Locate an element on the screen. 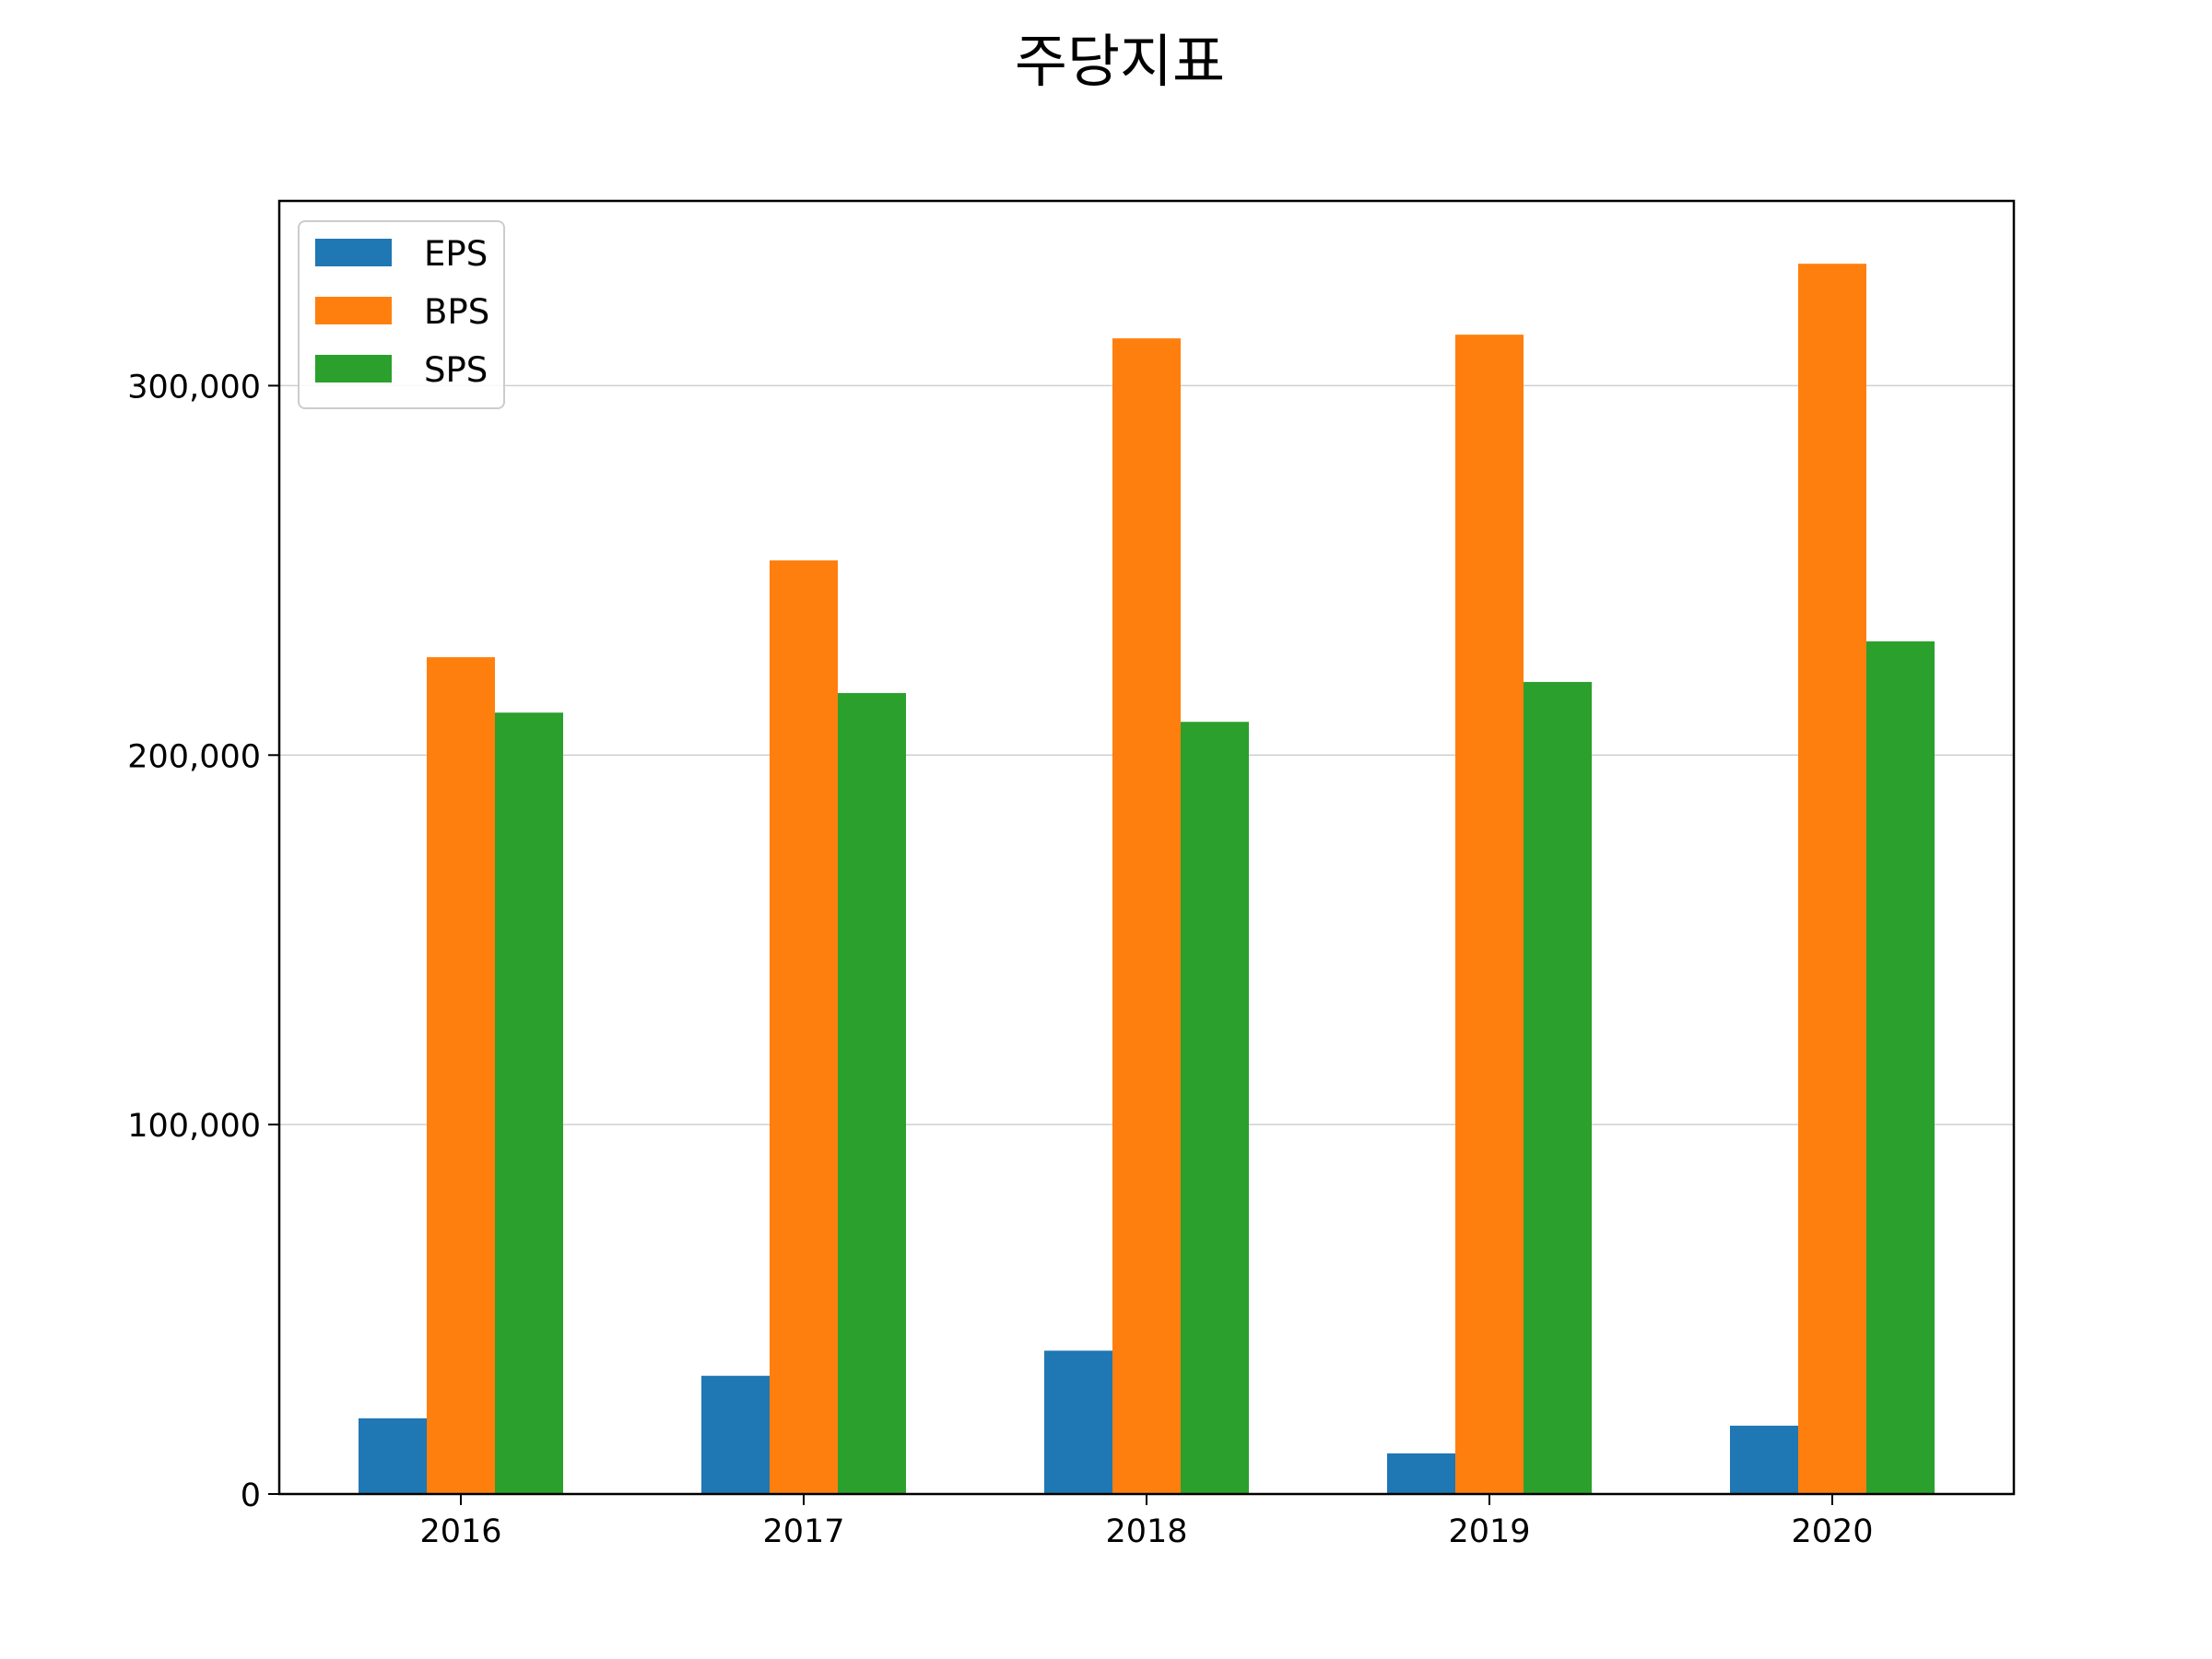  legend: EPS BPS SPS is located at coordinates (401, 314).